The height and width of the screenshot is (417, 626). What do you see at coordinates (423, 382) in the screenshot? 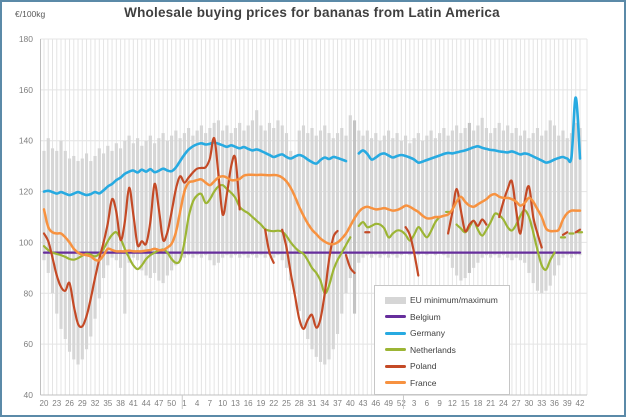
I see `legend-label: France` at bounding box center [423, 382].